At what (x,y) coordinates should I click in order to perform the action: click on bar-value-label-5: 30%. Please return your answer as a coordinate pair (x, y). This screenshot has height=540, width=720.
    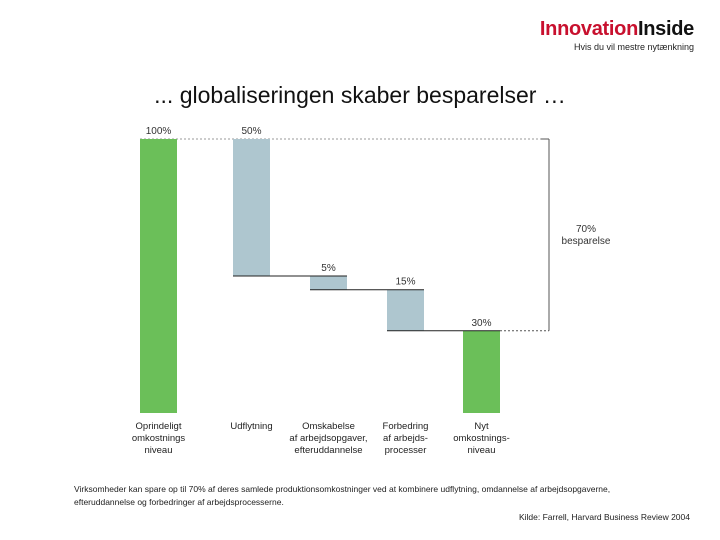
    Looking at the image, I should click on (481, 323).